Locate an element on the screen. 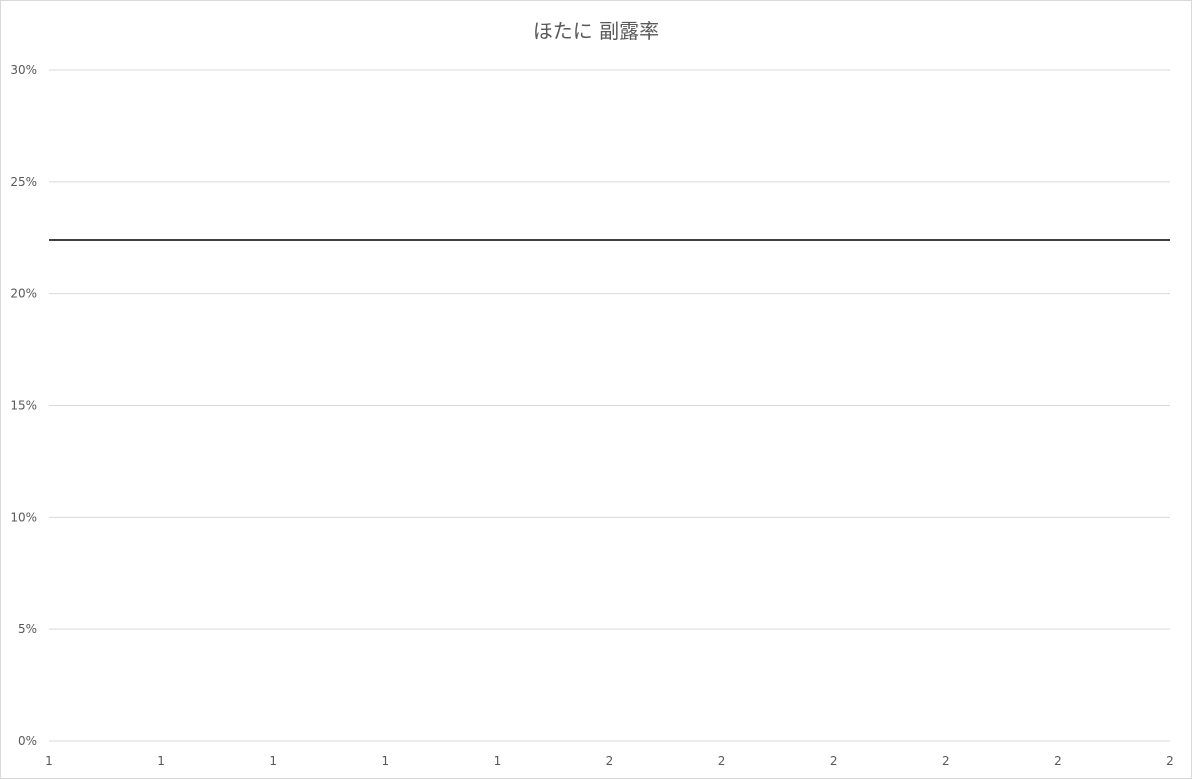  y-tick-label: 30% is located at coordinates (23, 70).